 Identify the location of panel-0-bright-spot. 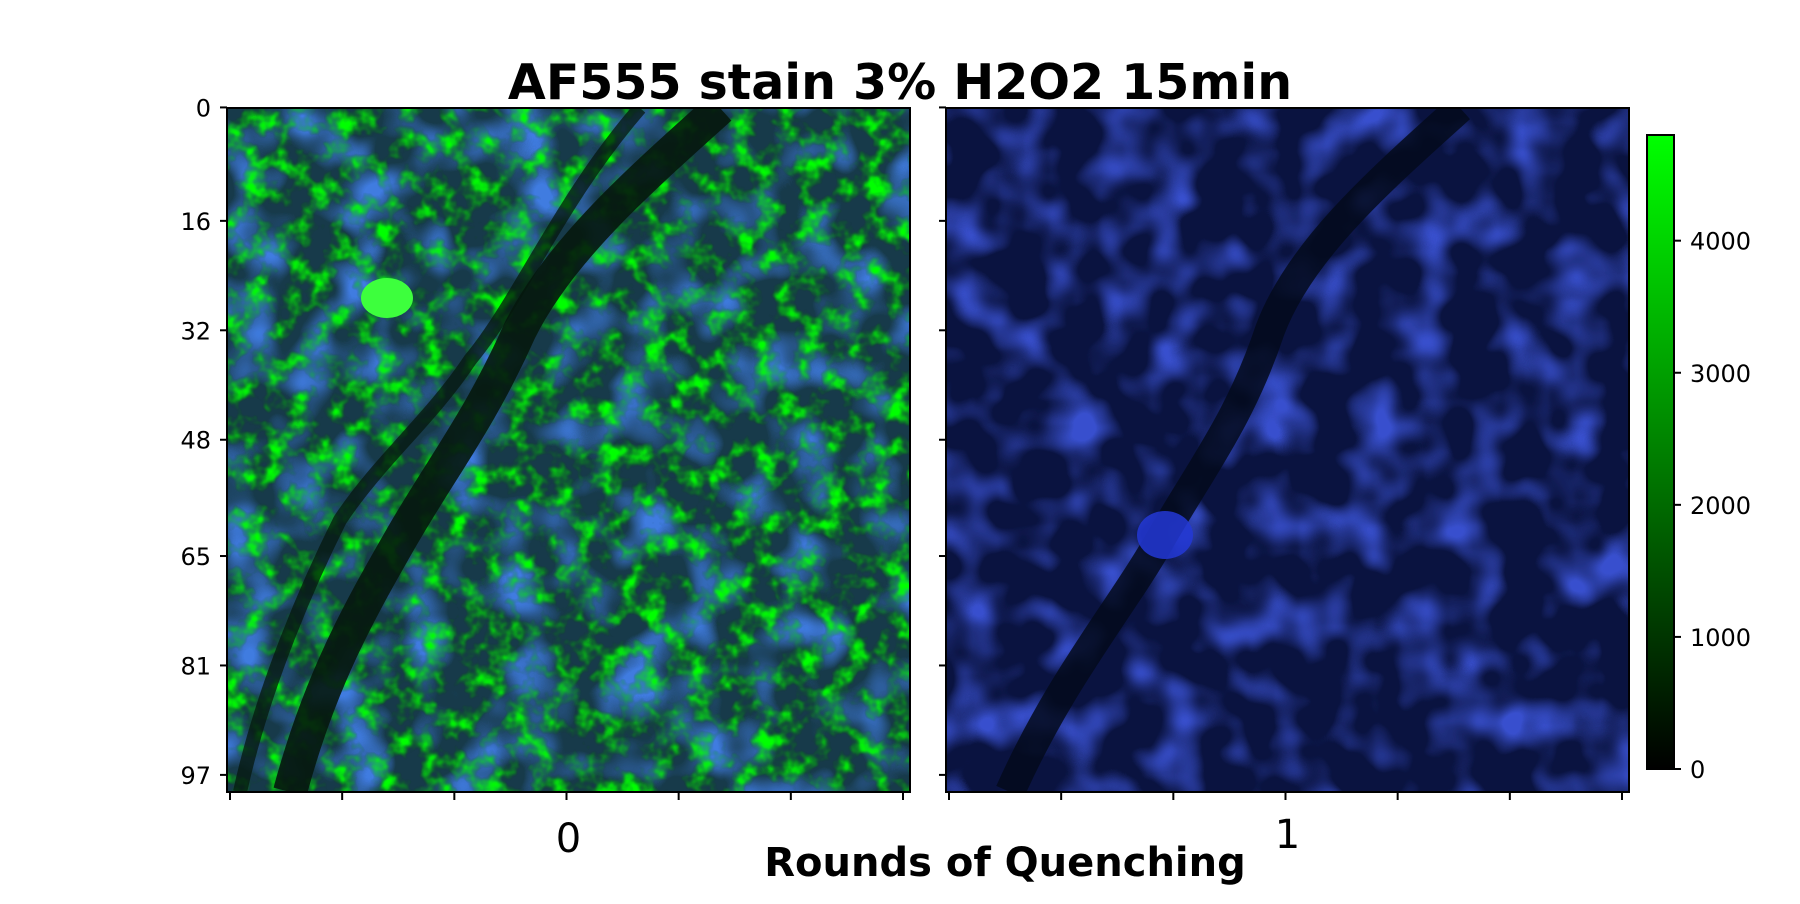
(387, 298).